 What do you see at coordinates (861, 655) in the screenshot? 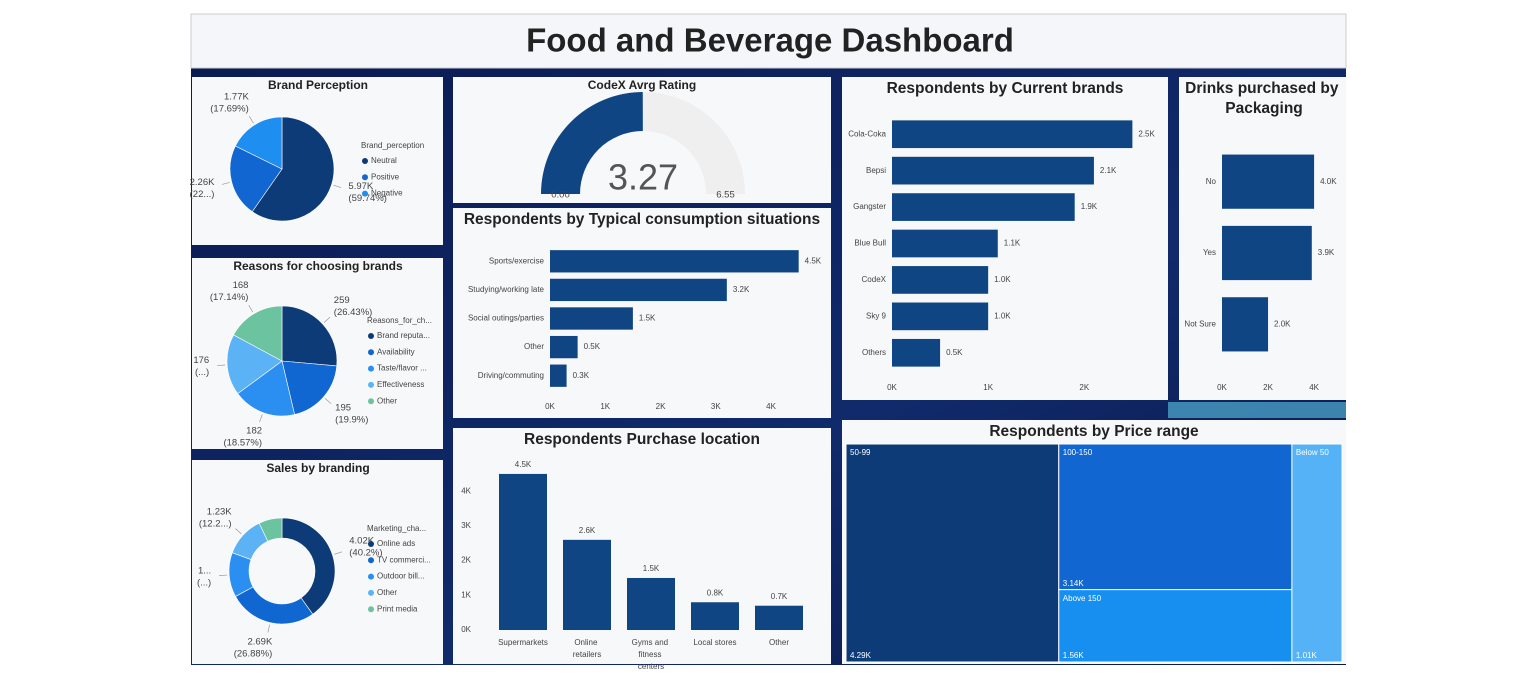
I see `tile-value: 4.29K` at bounding box center [861, 655].